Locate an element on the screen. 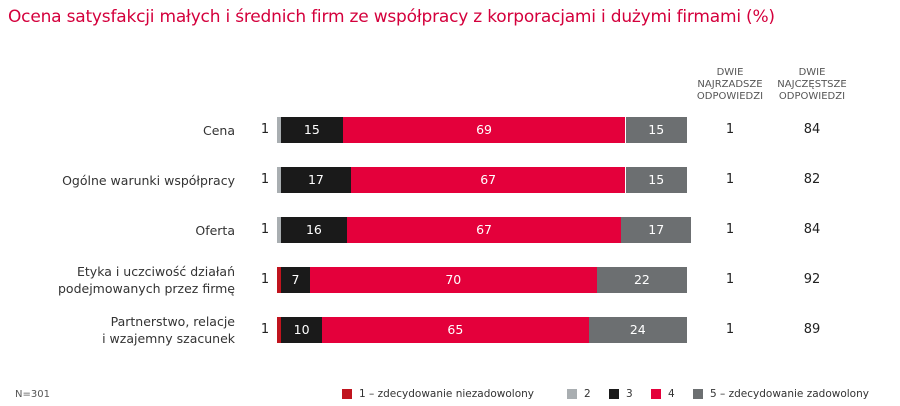  category-label: Partnerstwo, relacje i wzajemny szacunek is located at coordinates (168, 330).